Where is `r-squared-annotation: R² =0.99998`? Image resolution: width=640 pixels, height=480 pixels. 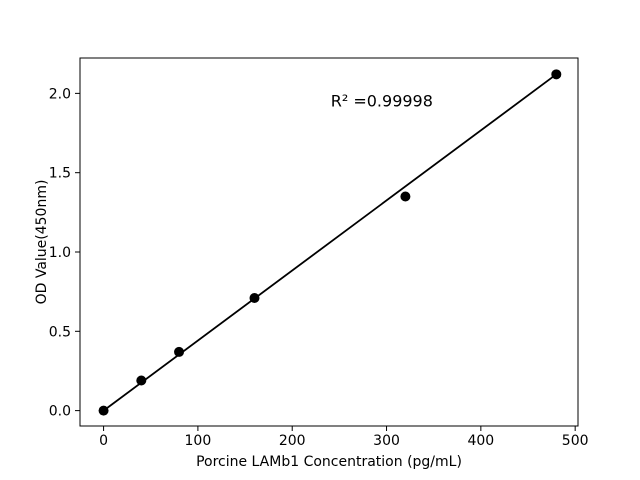
r-squared-annotation: R² =0.99998 is located at coordinates (382, 100).